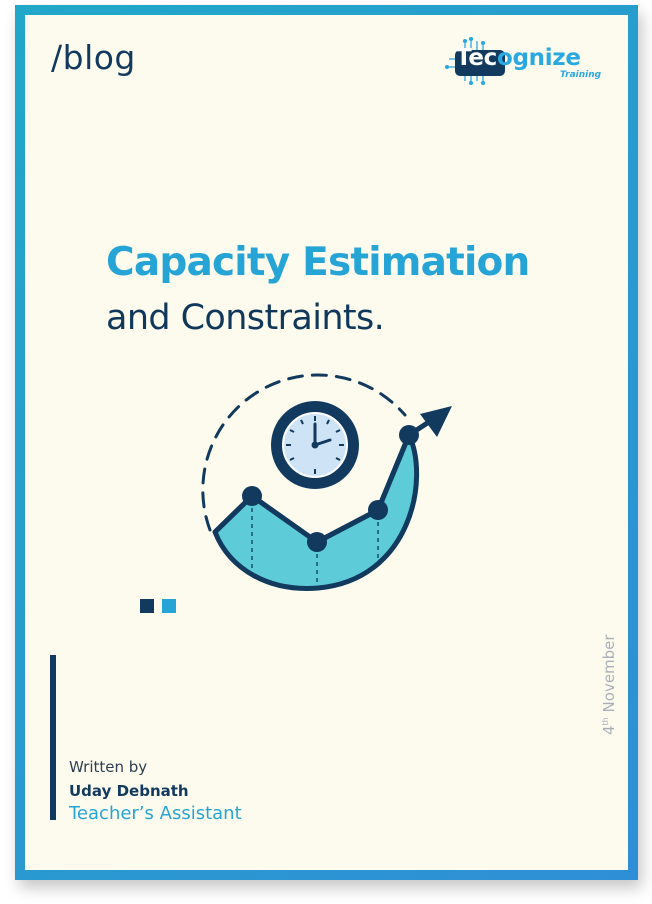 This screenshot has width=652, height=904. What do you see at coordinates (429, 422) in the screenshot?
I see `arrow-up-icon` at bounding box center [429, 422].